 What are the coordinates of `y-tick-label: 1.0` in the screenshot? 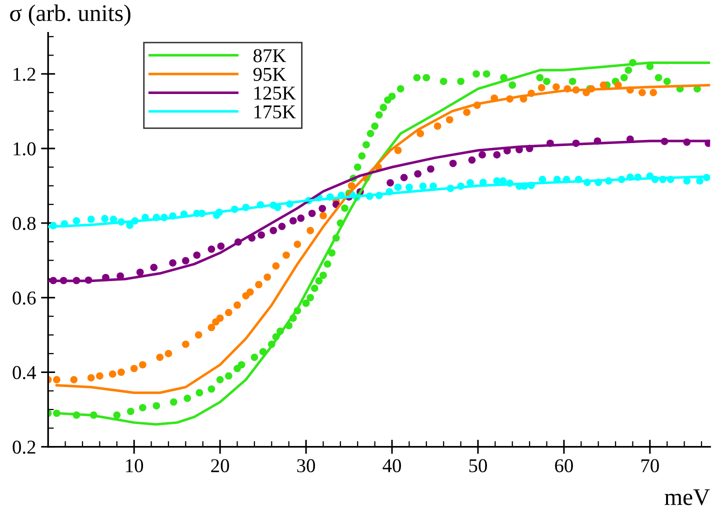 It's located at (25, 149).